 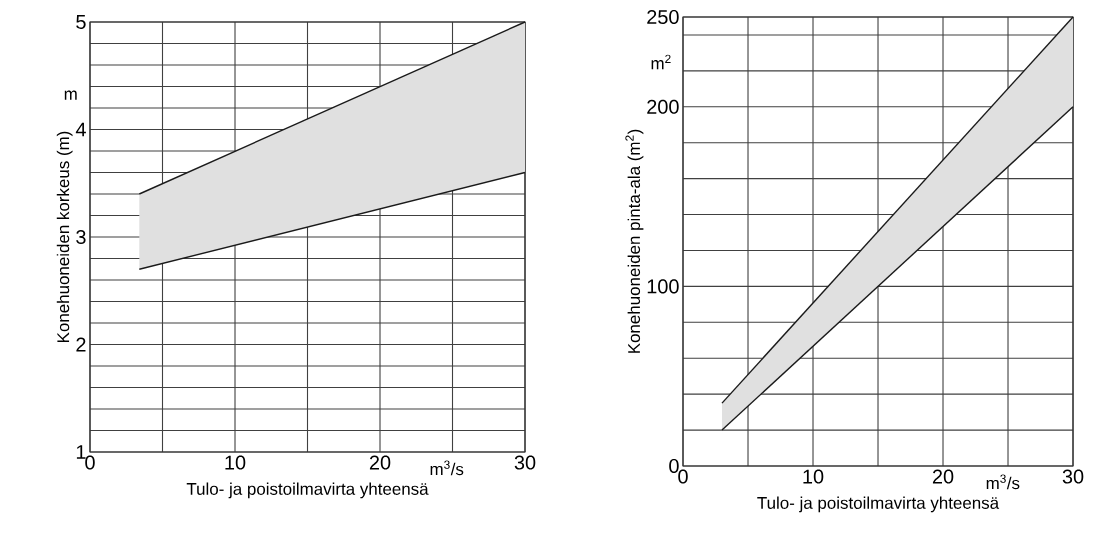 What do you see at coordinates (81, 344) in the screenshot?
I see `y-tick-label: 2` at bounding box center [81, 344].